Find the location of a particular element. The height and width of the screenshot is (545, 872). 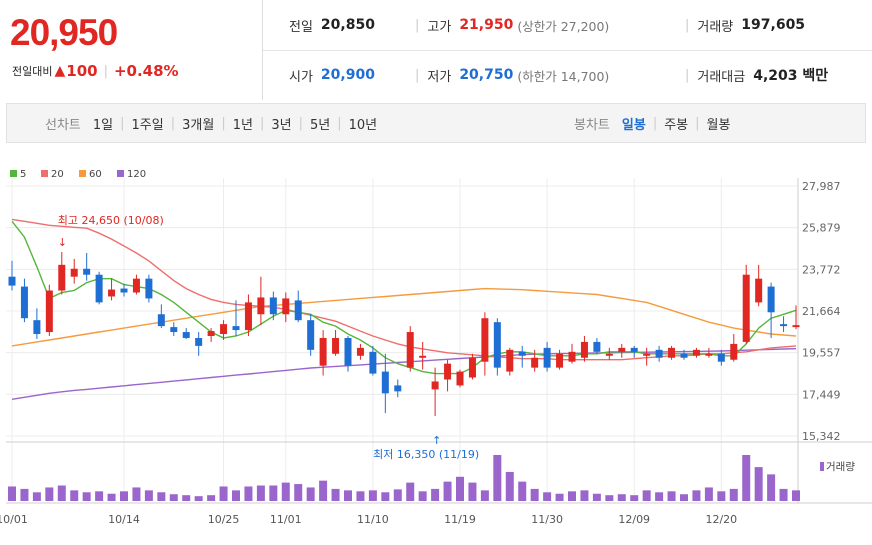

candle-tab: 월봉 is located at coordinates (718, 125).